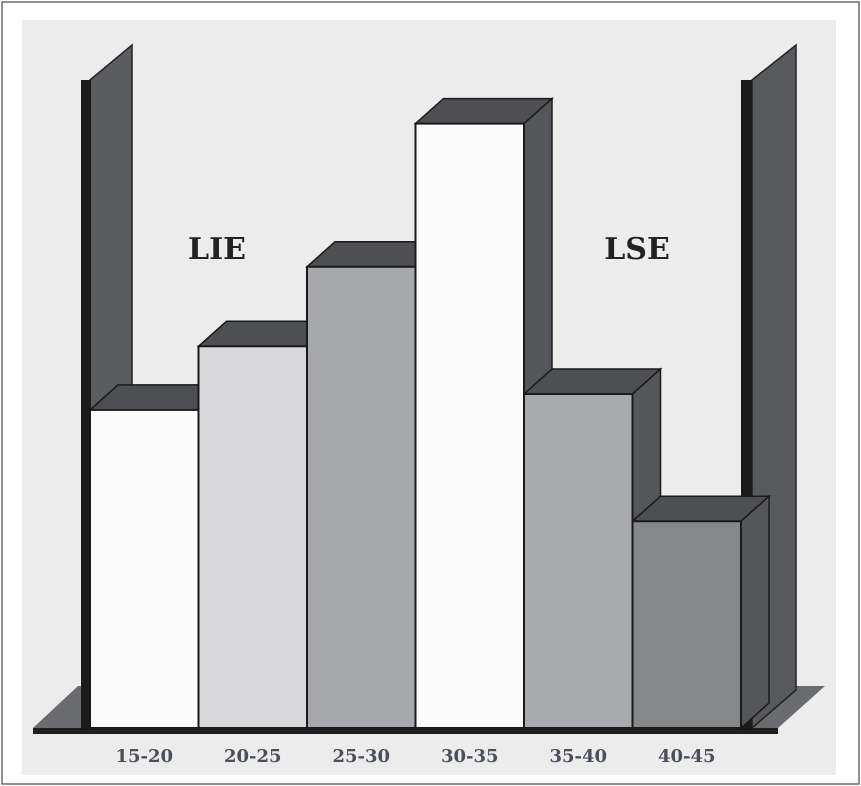  Describe the element at coordinates (637, 249) in the screenshot. I see `upper-limit-label: LSE` at that location.